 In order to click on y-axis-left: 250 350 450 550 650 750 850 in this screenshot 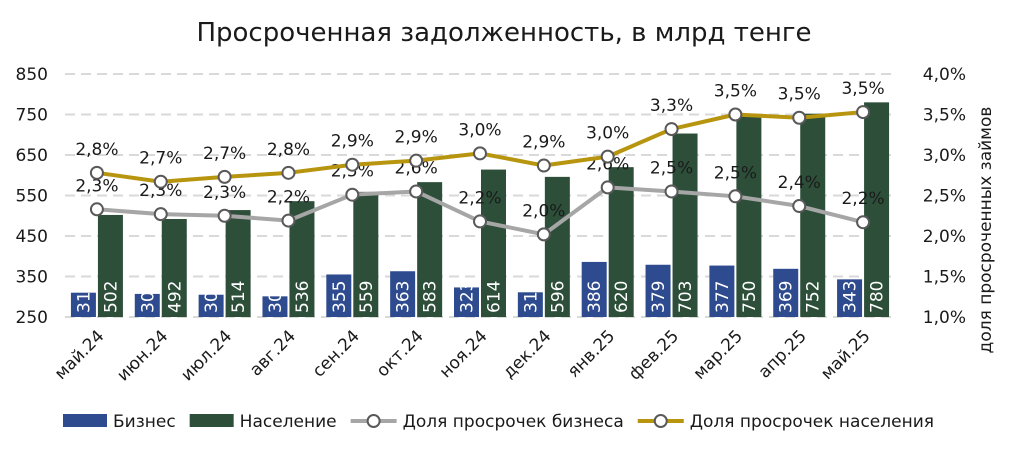, I will do `click(32, 196)`.